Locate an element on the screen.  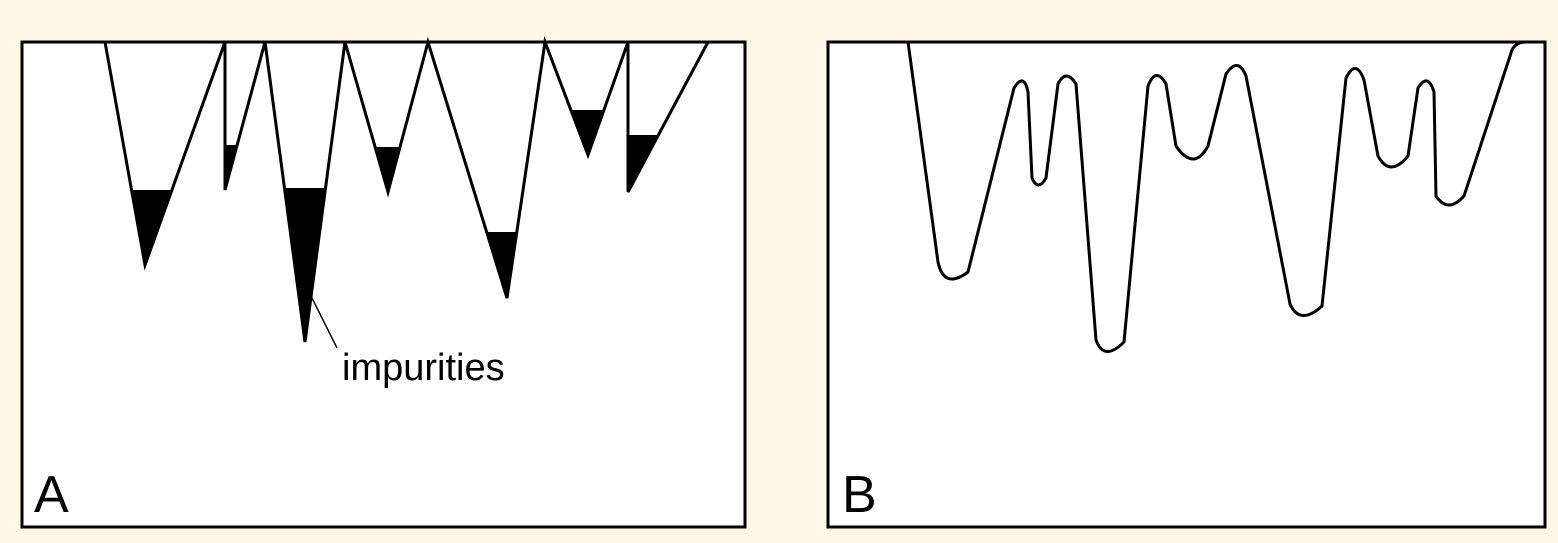
panel-label: A is located at coordinates (51, 495).